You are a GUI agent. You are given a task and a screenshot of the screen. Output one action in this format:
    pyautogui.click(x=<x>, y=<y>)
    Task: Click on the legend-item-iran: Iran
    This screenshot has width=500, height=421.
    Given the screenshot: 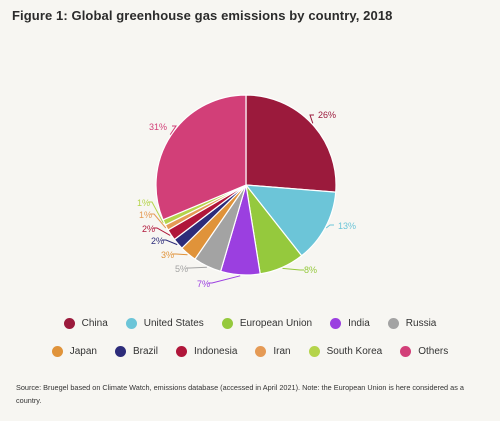 What is the action you would take?
    pyautogui.click(x=272, y=351)
    